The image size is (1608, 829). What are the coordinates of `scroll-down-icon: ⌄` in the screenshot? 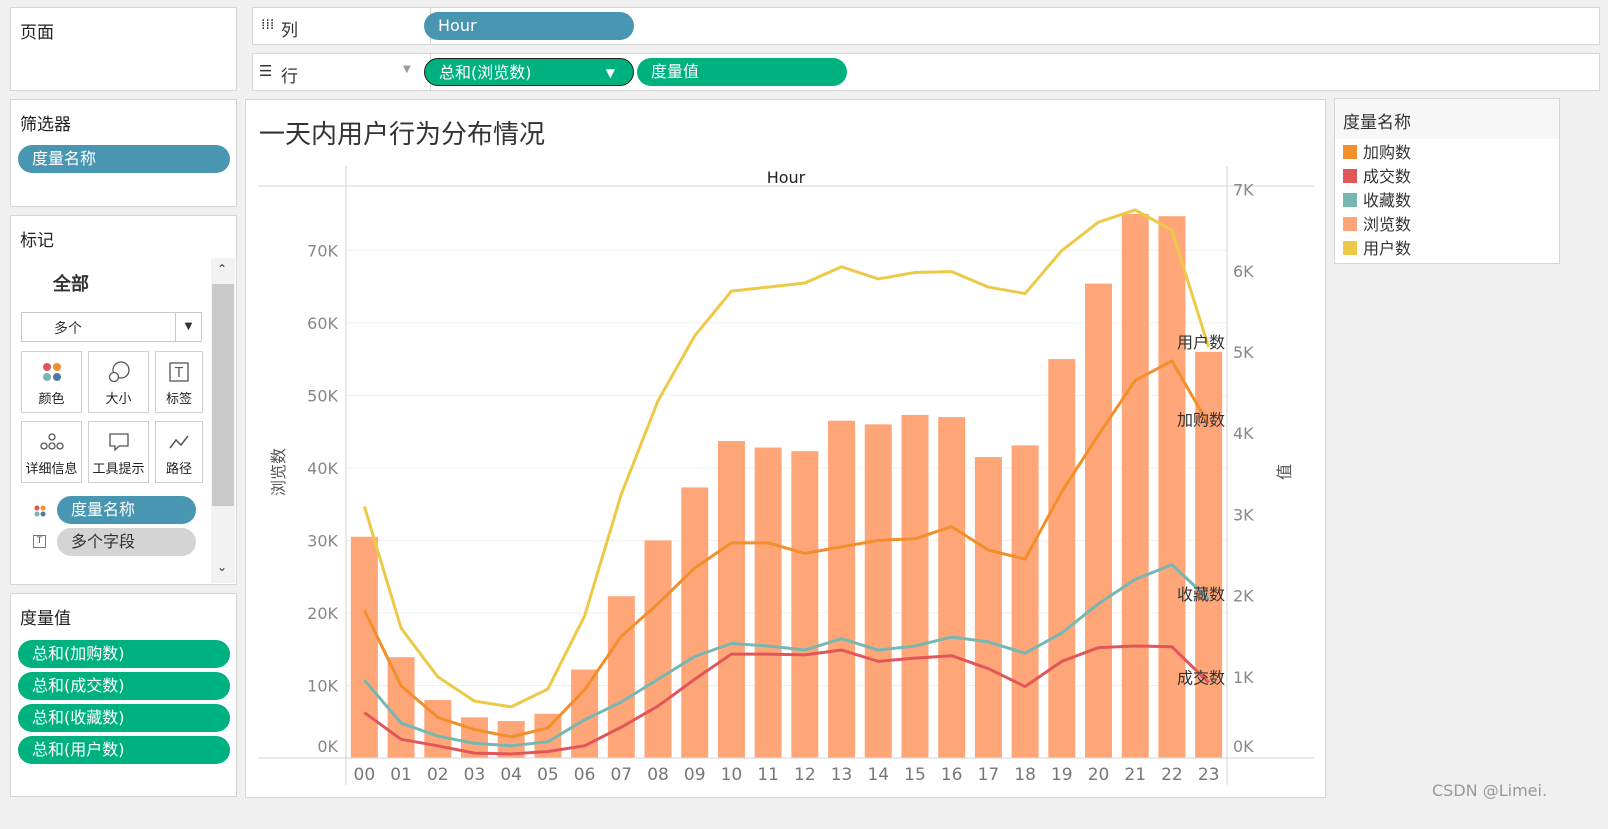 It's located at (222, 567).